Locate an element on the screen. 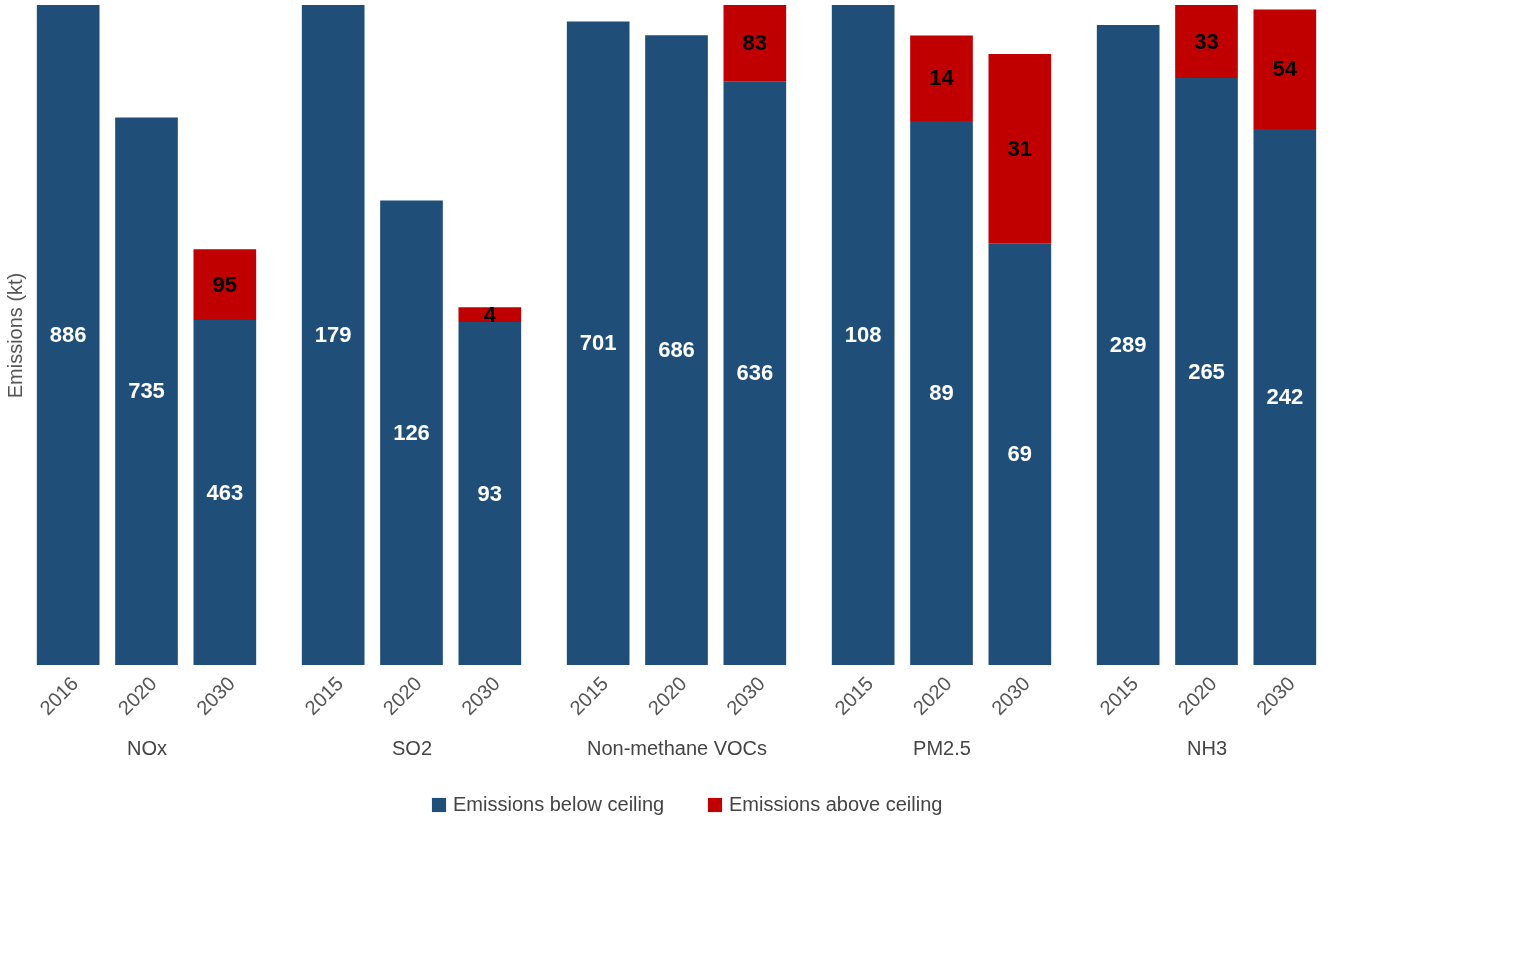 This screenshot has width=1524, height=976. data-label: 89 is located at coordinates (941, 393).